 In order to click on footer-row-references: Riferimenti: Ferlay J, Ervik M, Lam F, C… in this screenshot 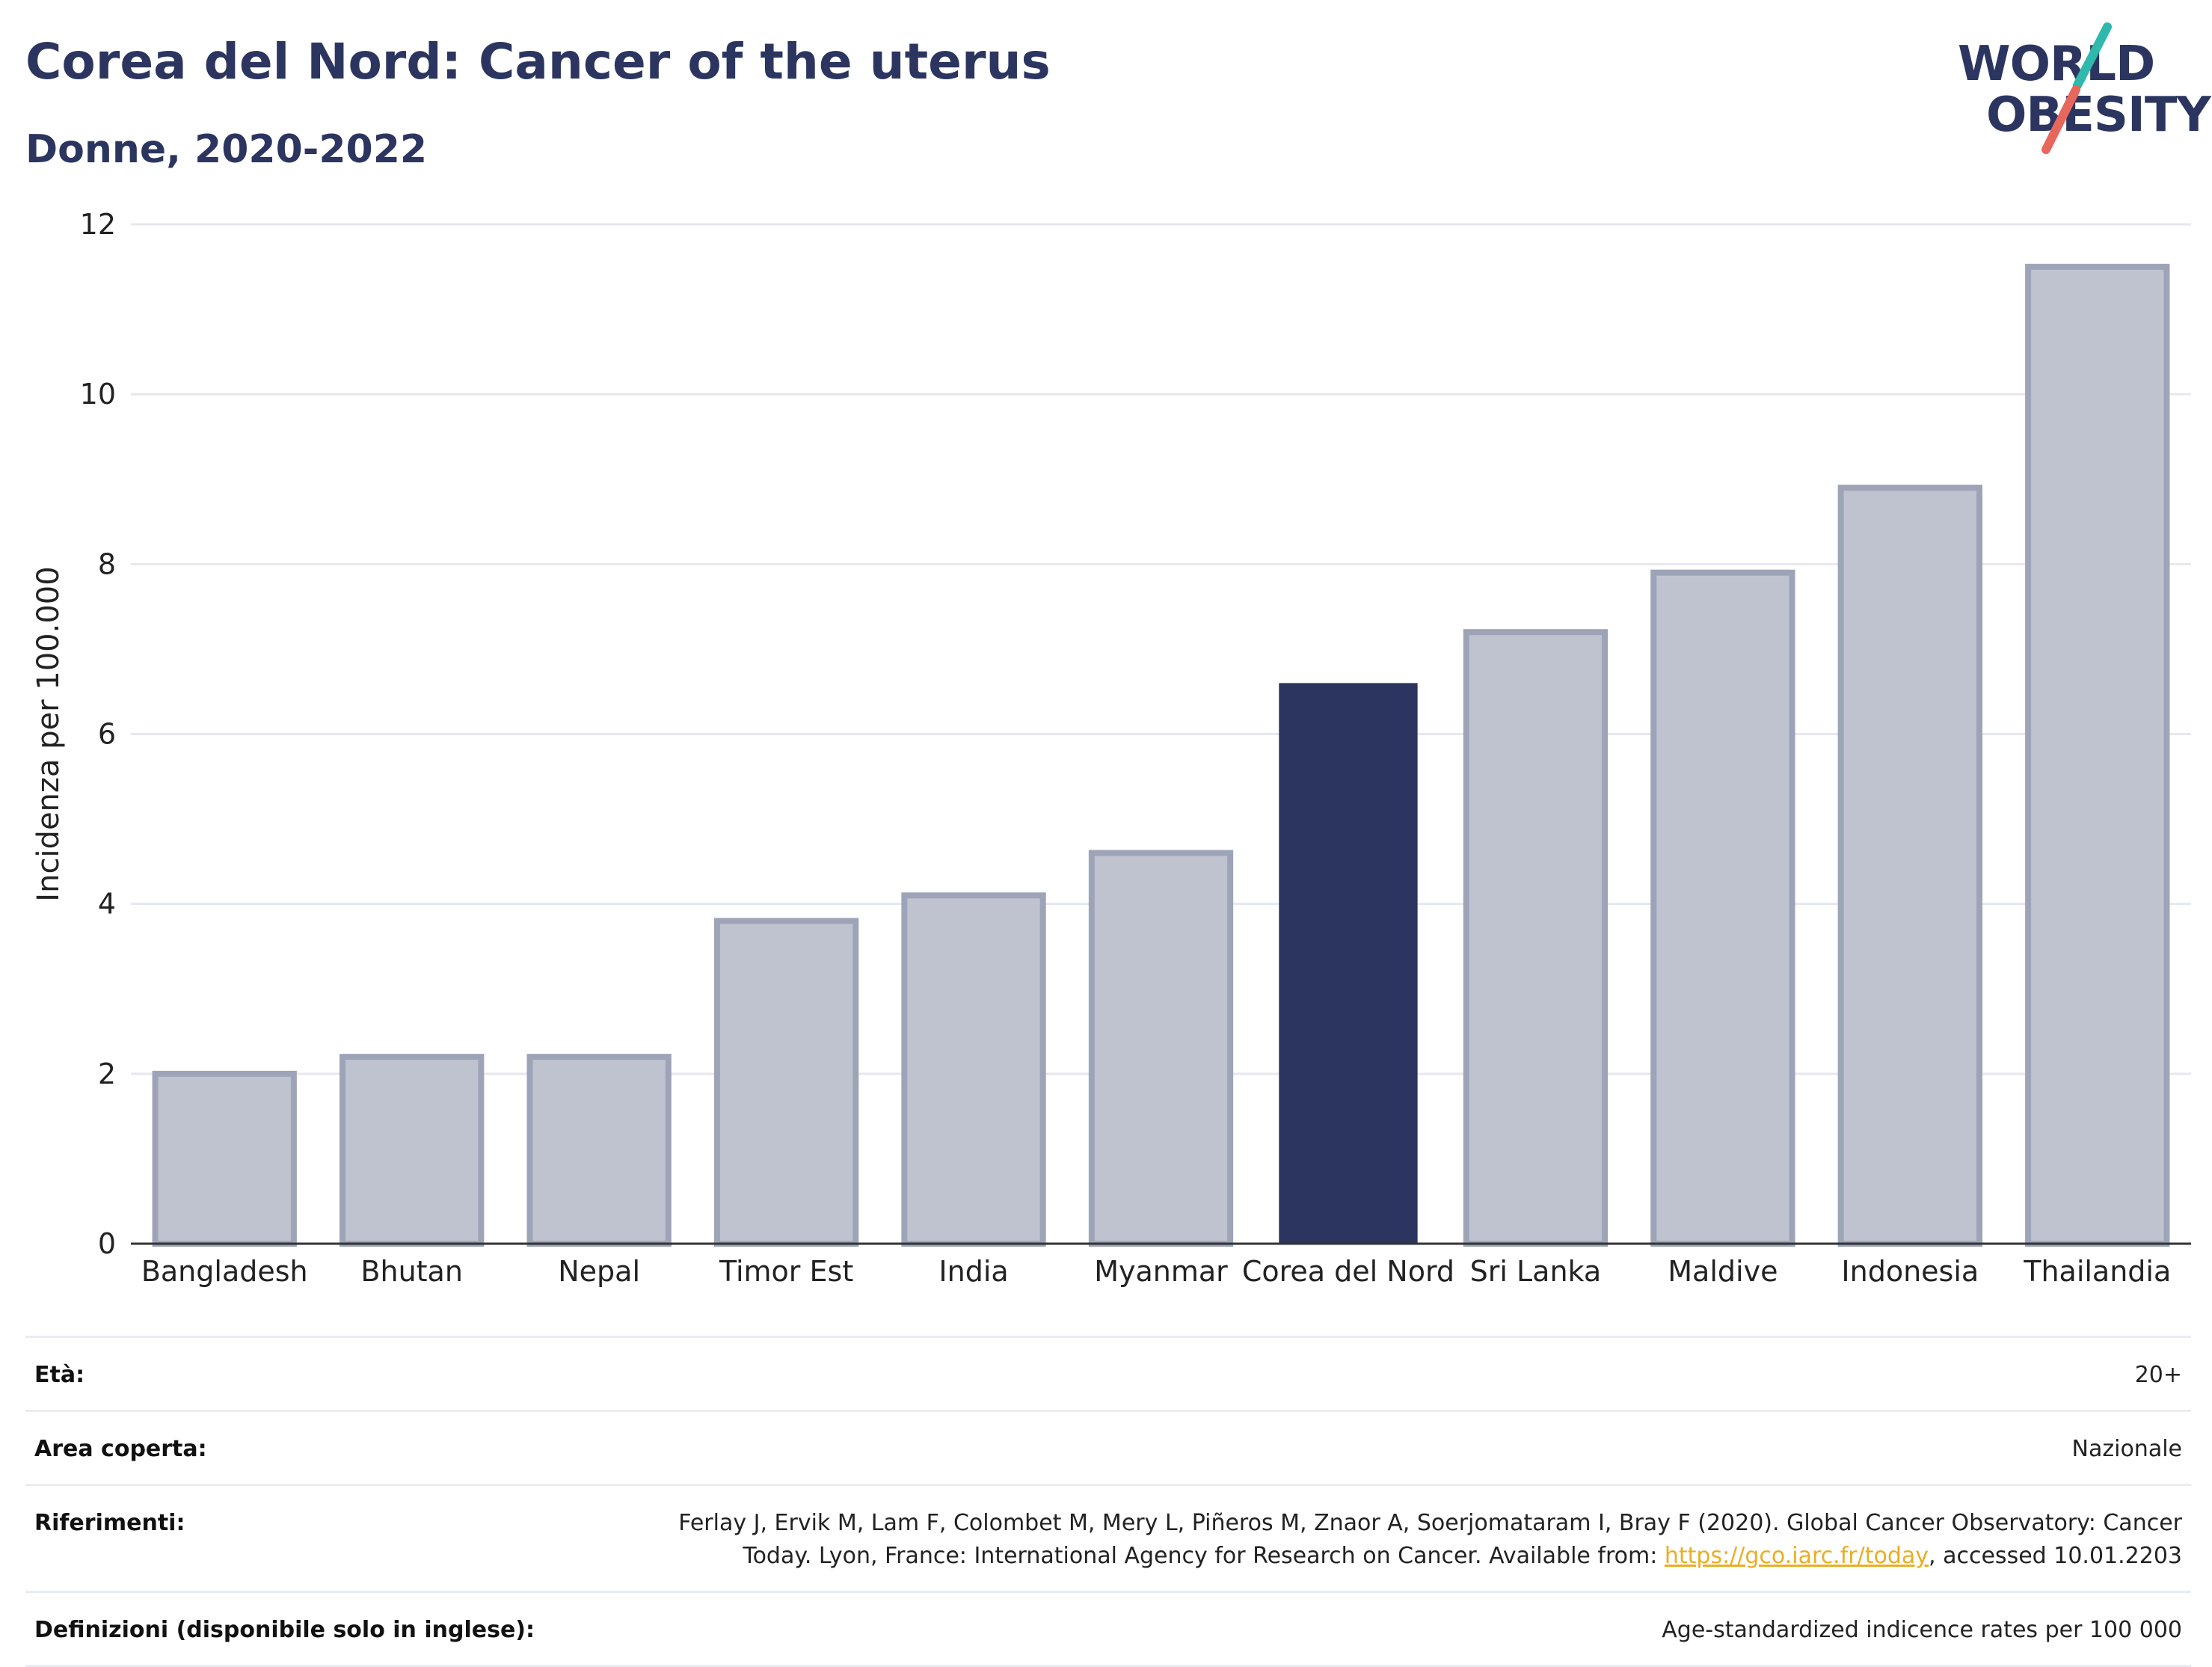, I will do `click(1108, 1538)`.